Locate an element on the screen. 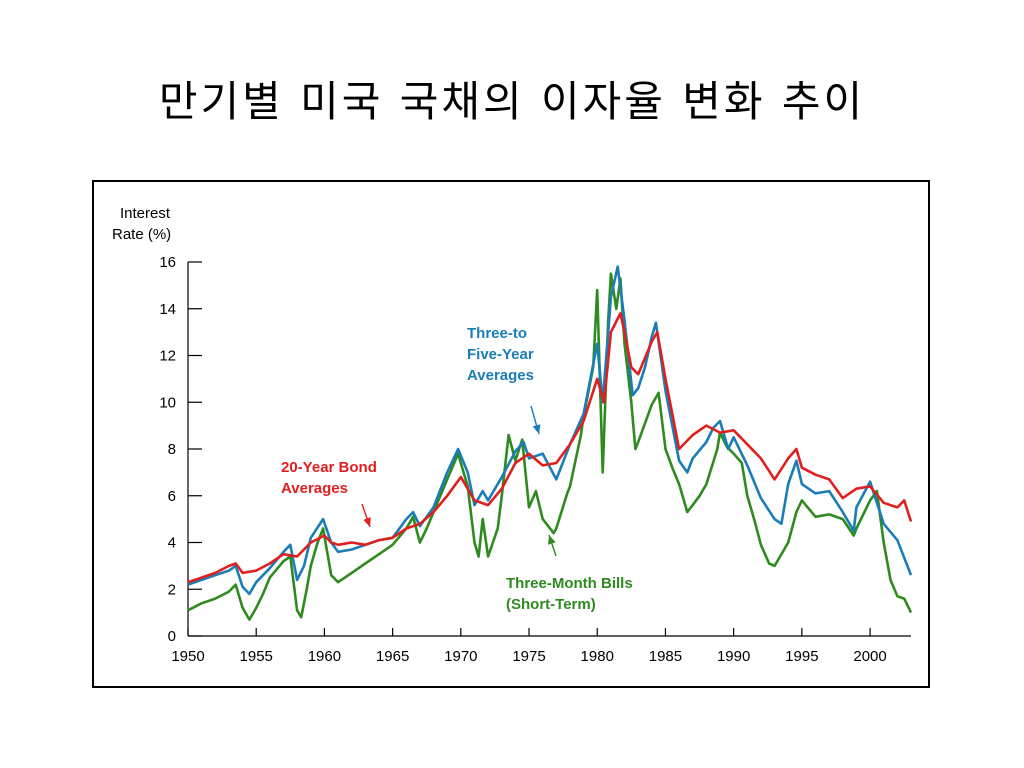  x-tick-label: 1950 is located at coordinates (187, 656).